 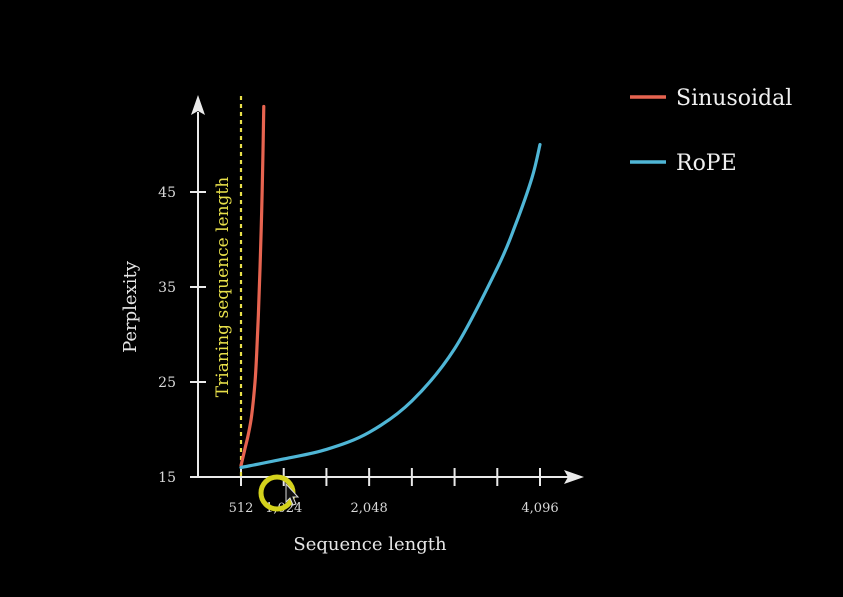 I want to click on y-axis-label: Perplexity, so click(x=130, y=306).